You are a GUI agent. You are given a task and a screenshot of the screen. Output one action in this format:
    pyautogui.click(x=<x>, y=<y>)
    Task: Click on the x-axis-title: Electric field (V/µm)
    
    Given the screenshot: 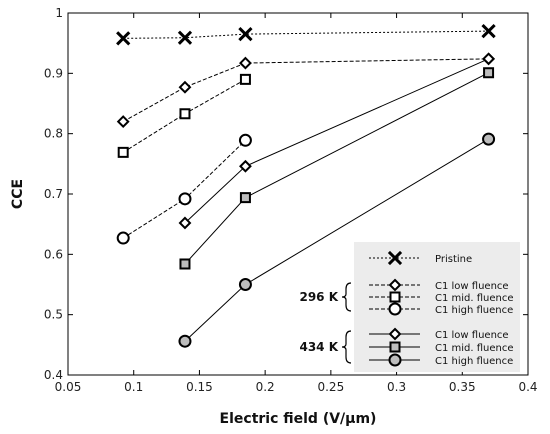 What is the action you would take?
    pyautogui.click(x=298, y=419)
    